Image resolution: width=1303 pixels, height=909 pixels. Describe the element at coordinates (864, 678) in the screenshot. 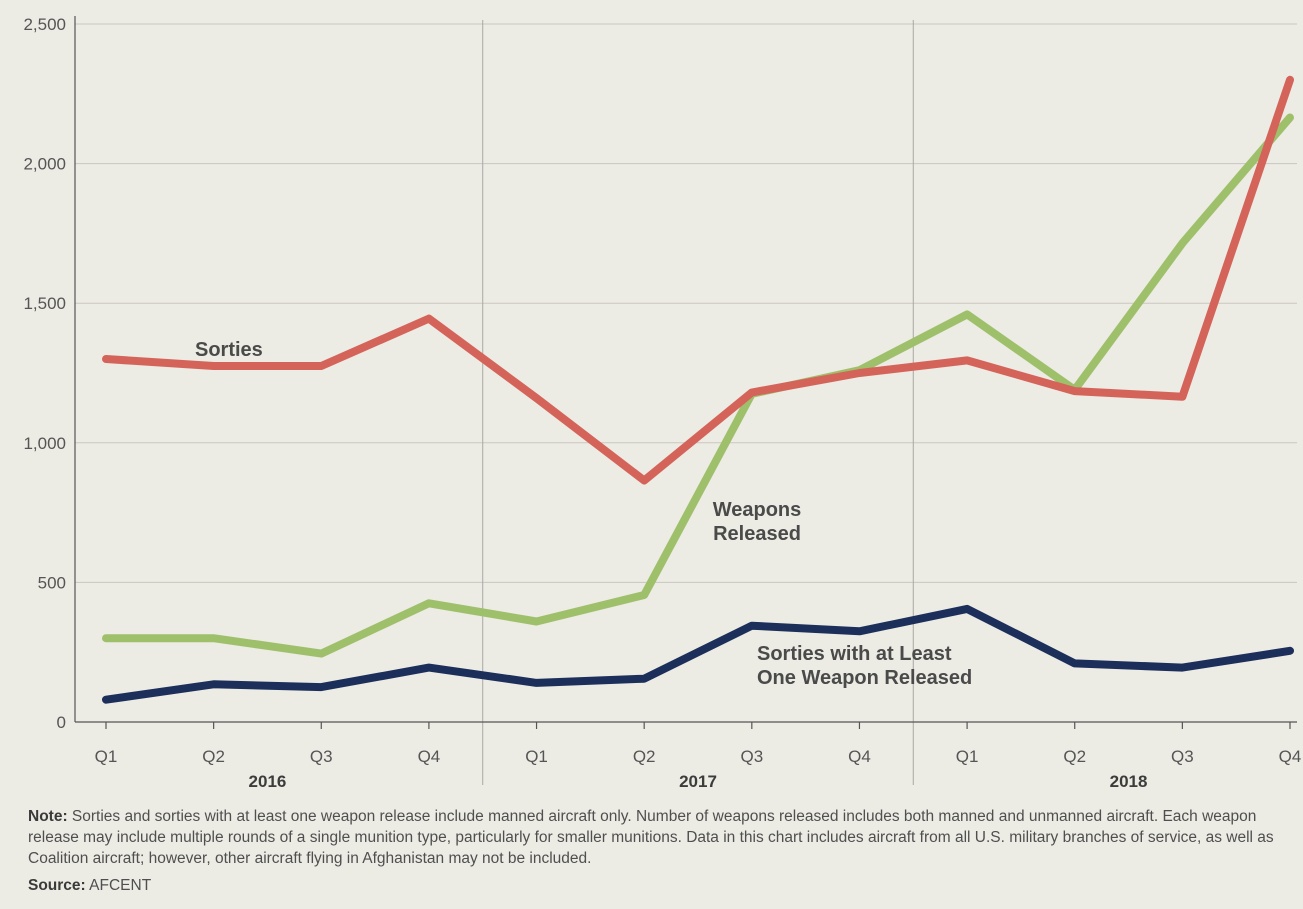

I see `label-sorties-with-weapon: One Weapon Released` at that location.